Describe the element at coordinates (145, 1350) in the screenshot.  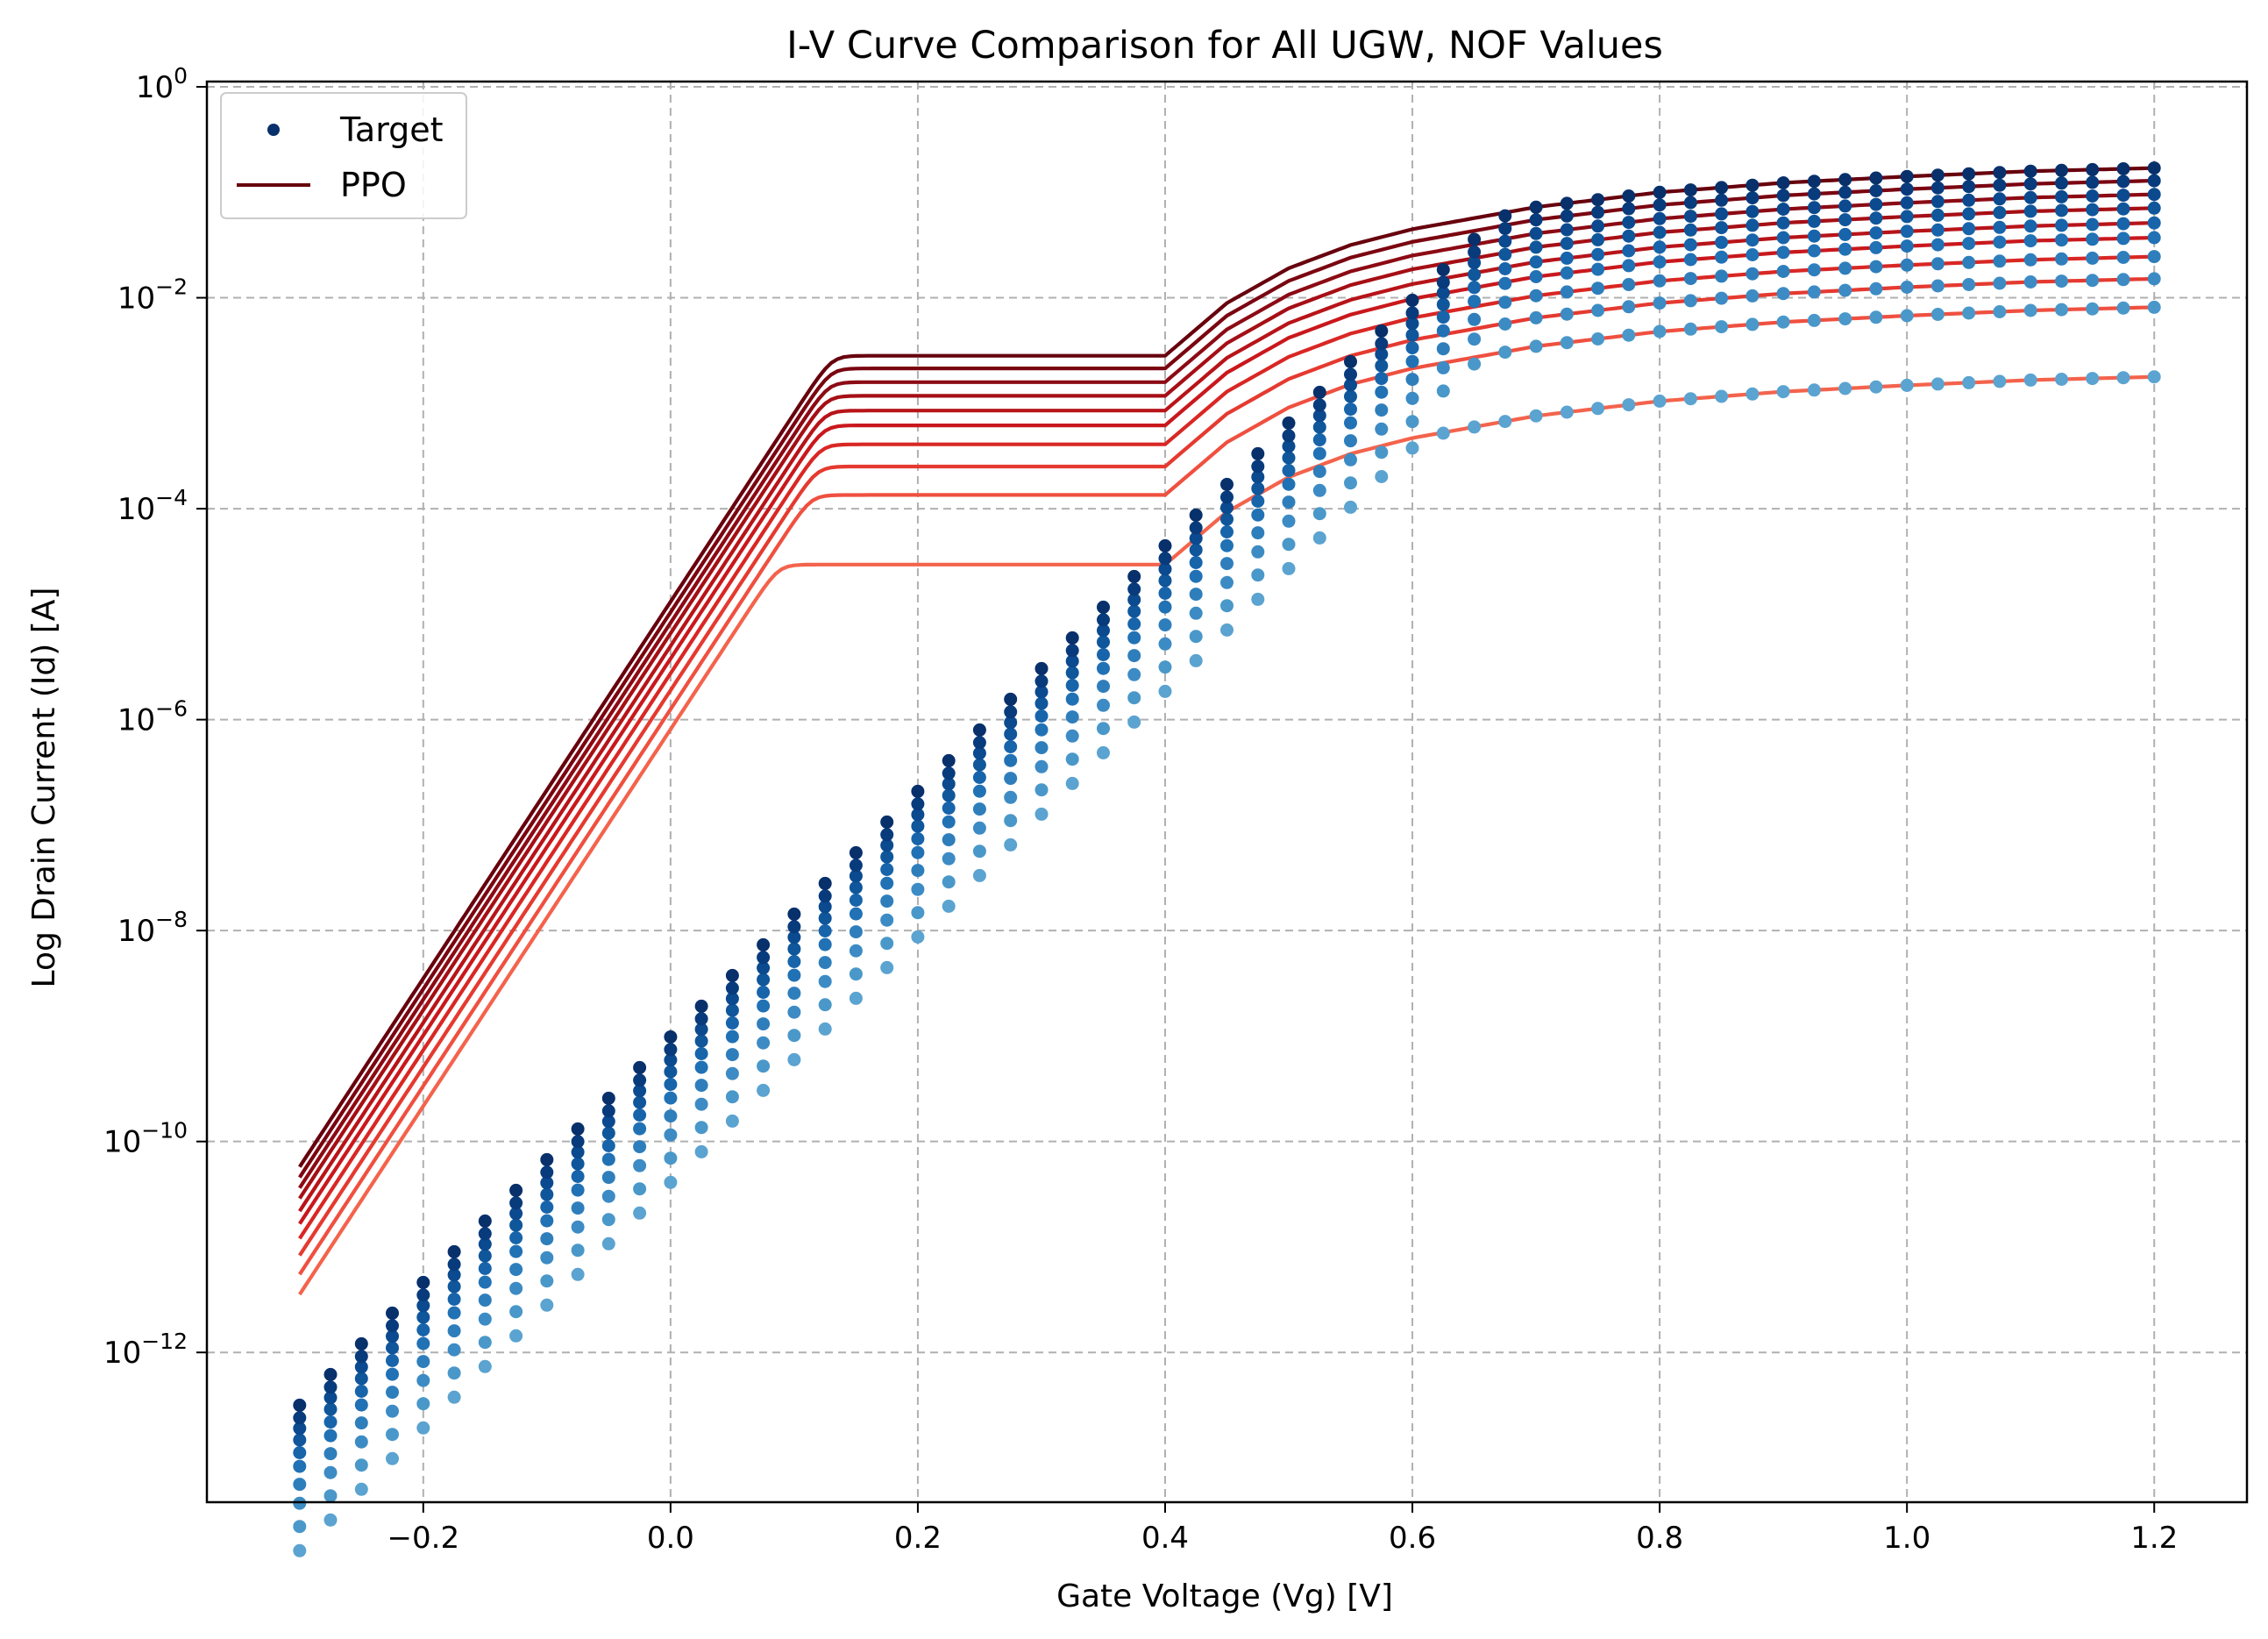
I see `y-tick-label: 10−12` at that location.